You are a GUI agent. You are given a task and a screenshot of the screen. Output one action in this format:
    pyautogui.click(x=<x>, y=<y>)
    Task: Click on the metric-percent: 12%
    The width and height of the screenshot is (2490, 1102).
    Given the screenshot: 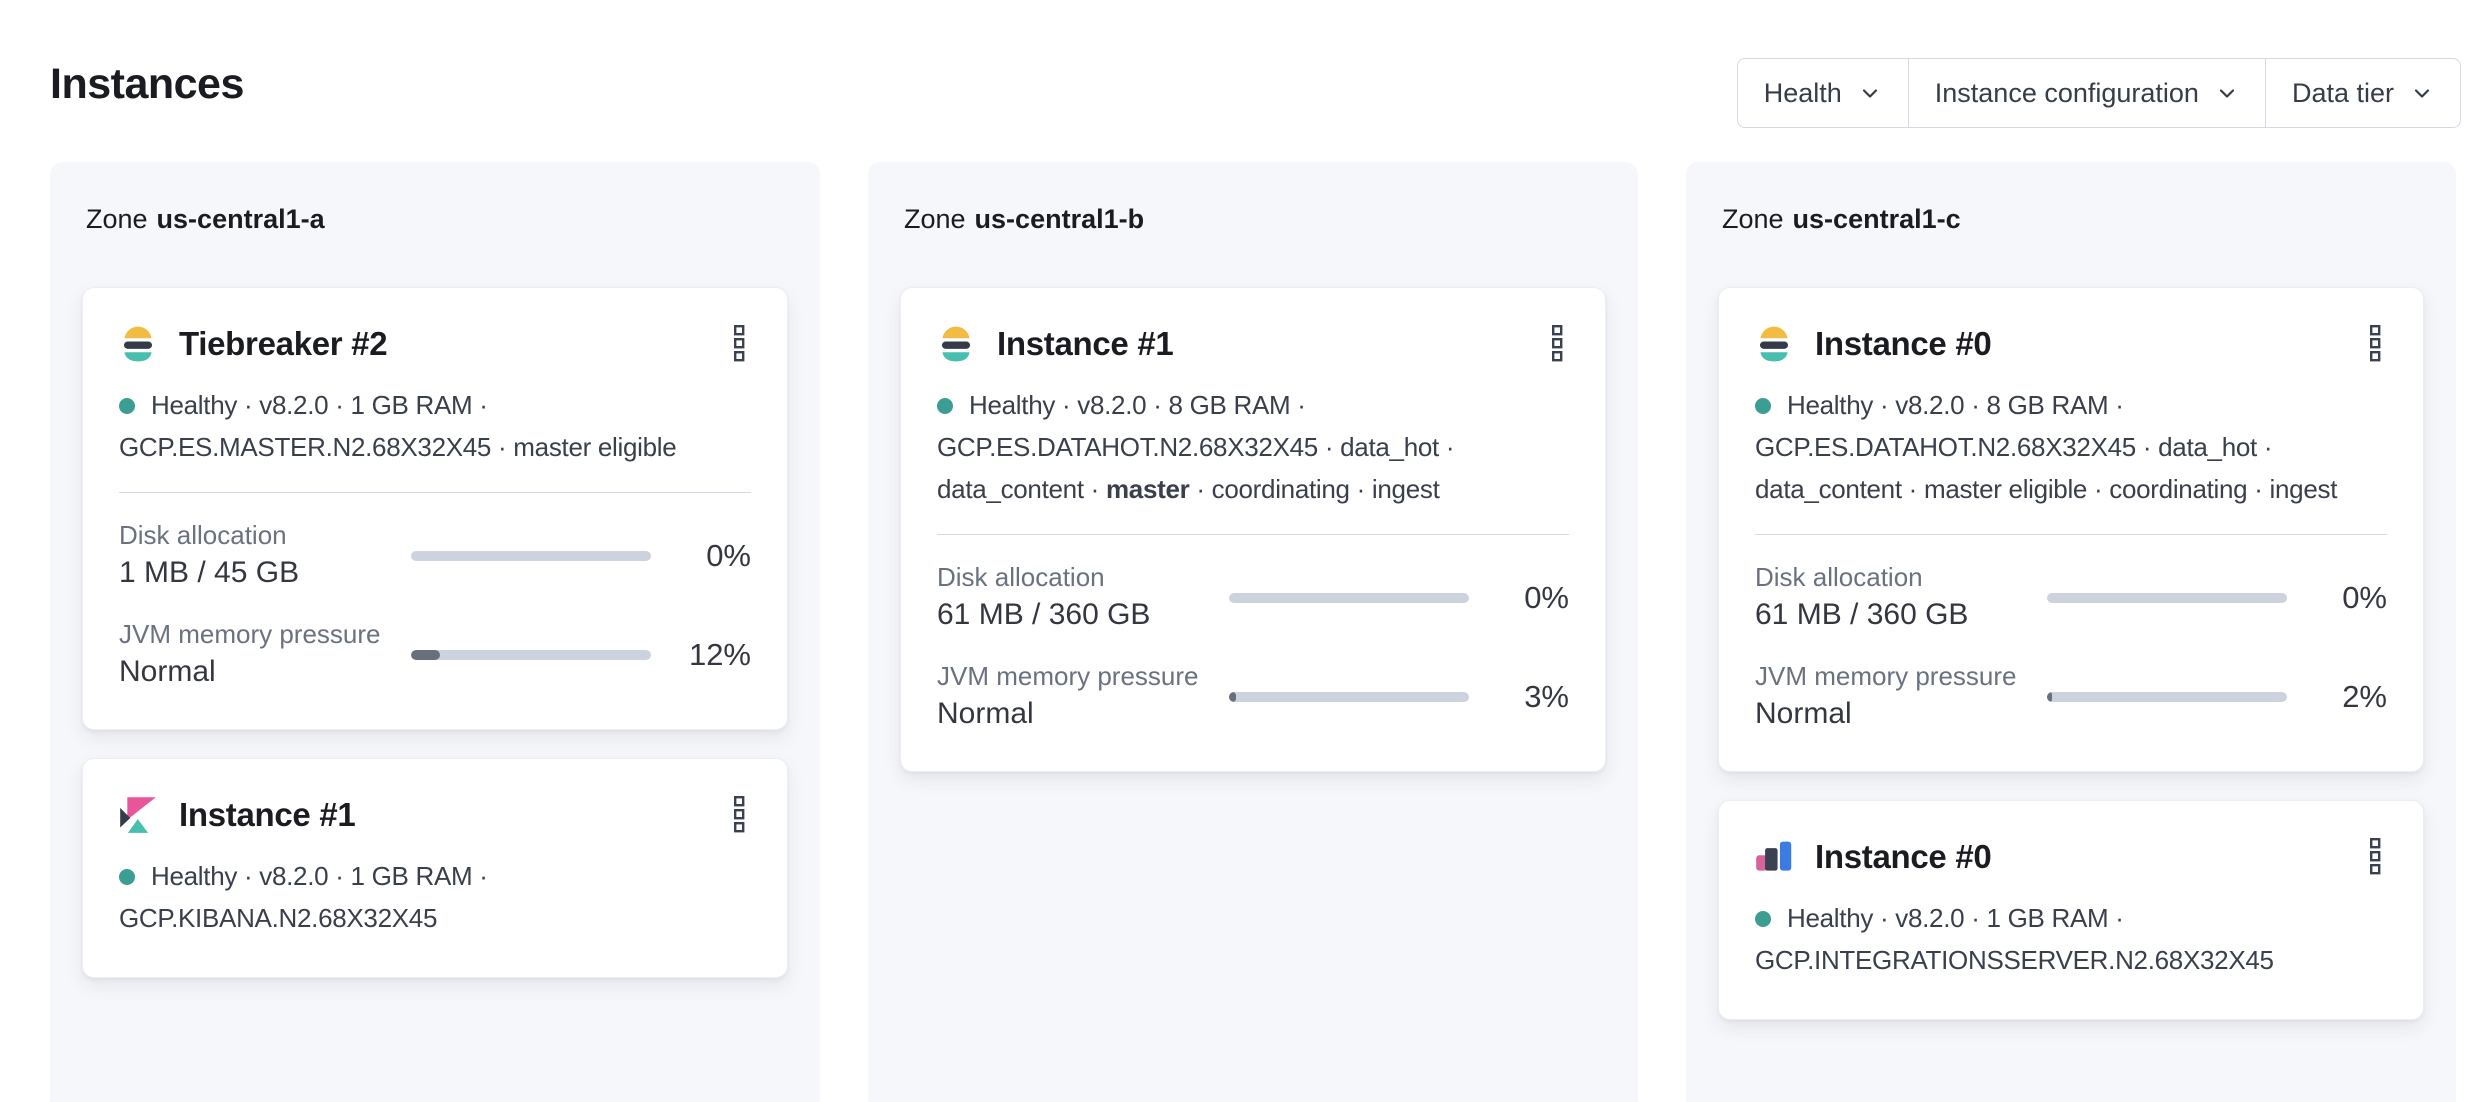 What is the action you would take?
    pyautogui.click(x=719, y=654)
    